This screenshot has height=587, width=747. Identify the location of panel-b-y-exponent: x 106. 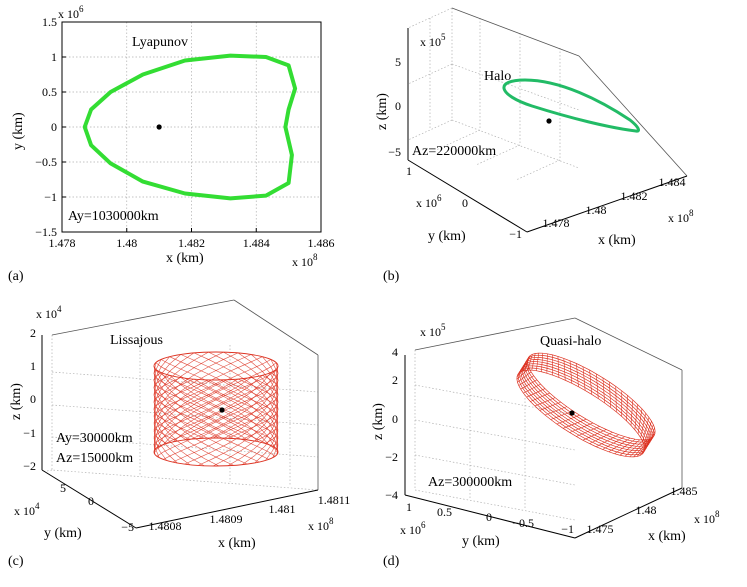
(429, 201).